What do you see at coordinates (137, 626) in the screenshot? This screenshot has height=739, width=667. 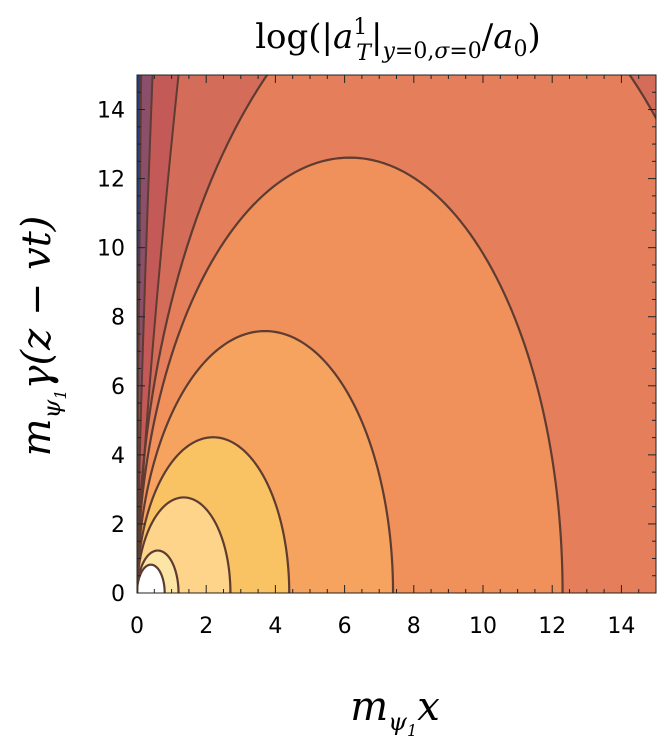 I see `x-tick-label: 0` at bounding box center [137, 626].